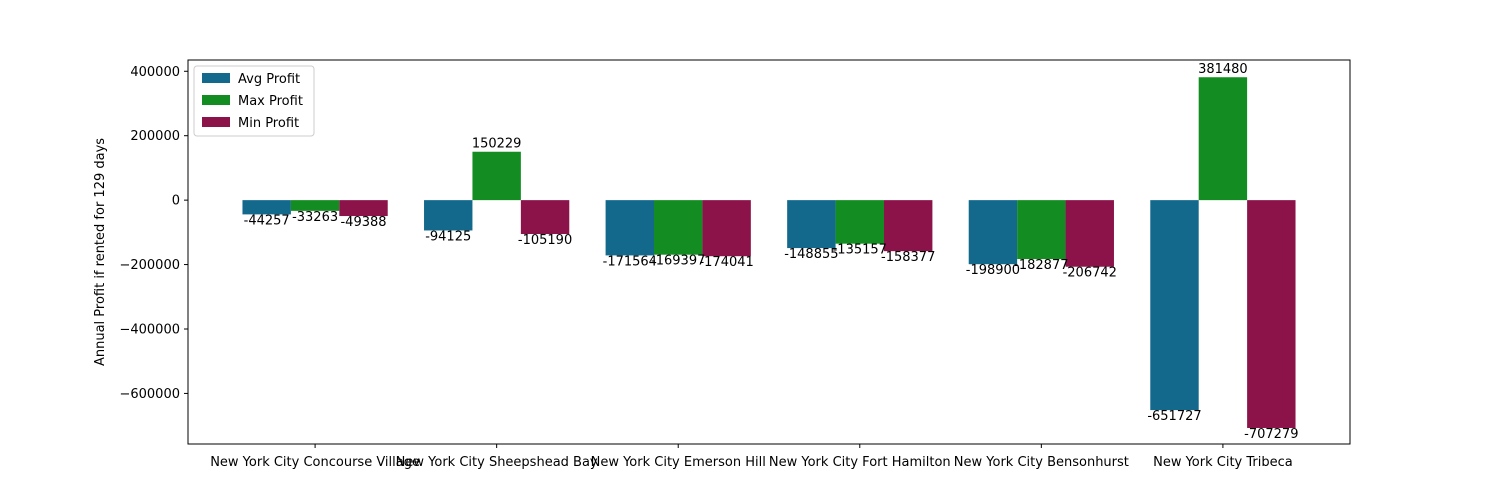 Image resolution: width=1500 pixels, height=504 pixels. What do you see at coordinates (448, 236) in the screenshot?
I see `data-label: -94125` at bounding box center [448, 236].